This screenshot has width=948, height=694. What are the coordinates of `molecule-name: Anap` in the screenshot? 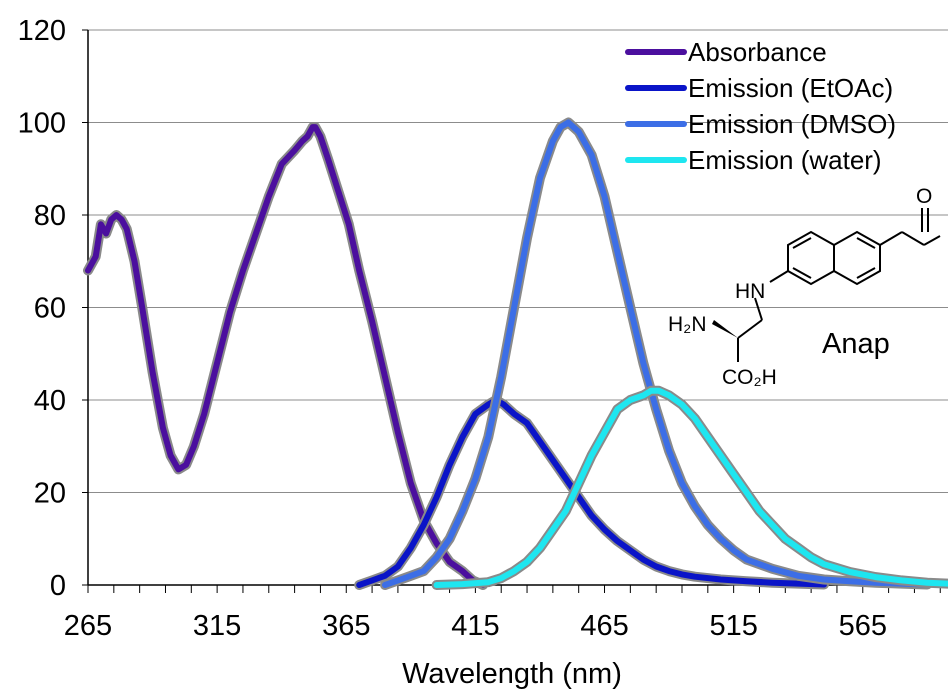 It's located at (856, 344).